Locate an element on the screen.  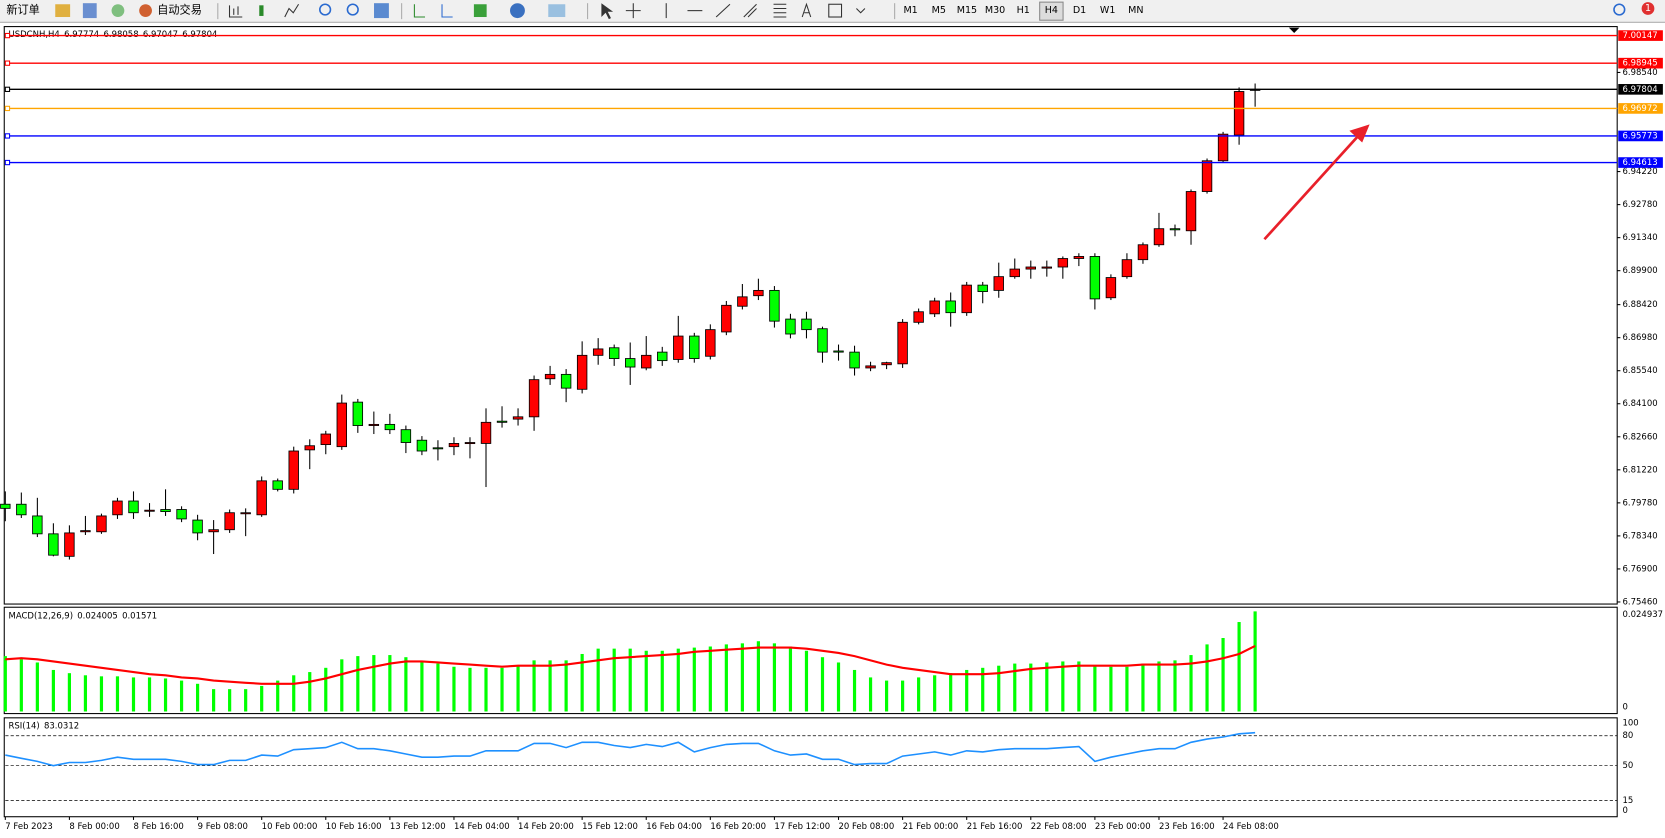
icon-auto is located at coordinates (145, 11).